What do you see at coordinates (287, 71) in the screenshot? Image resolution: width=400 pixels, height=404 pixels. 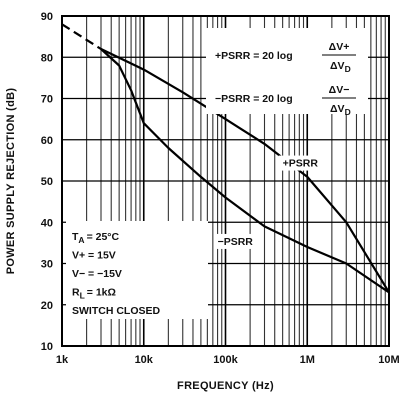 I see `formula-box` at bounding box center [287, 71].